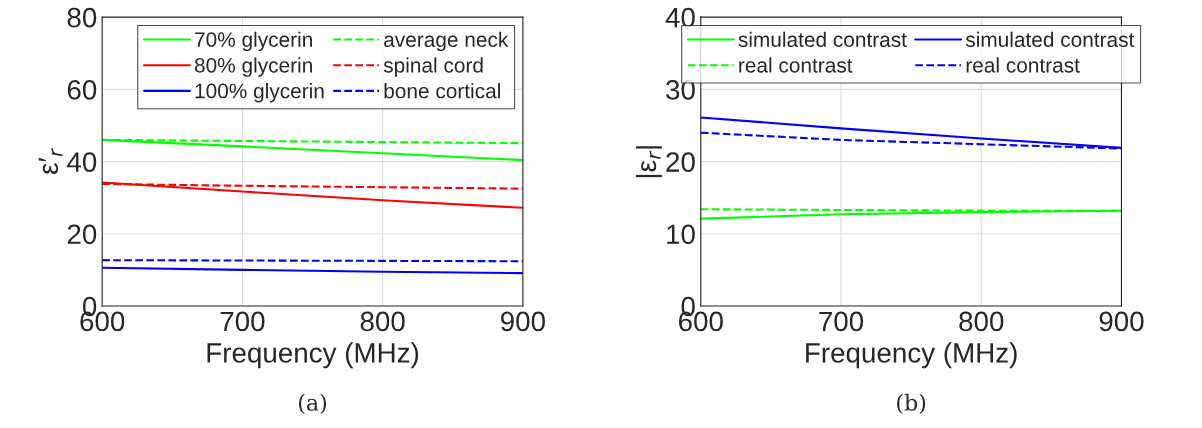  What do you see at coordinates (259, 93) in the screenshot?
I see `legend-label: 100% glycerin` at bounding box center [259, 93].